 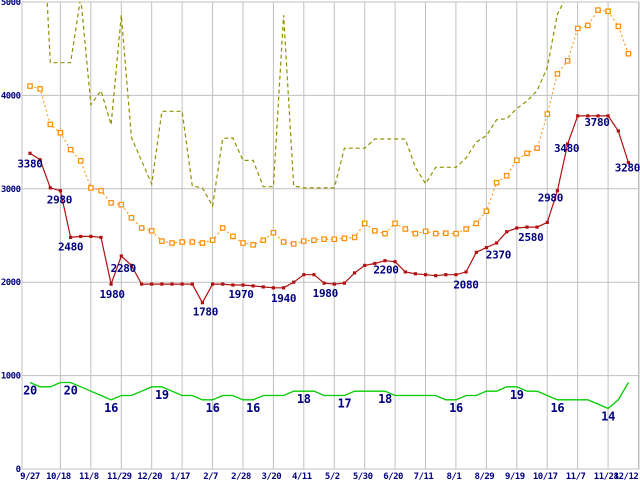 What do you see at coordinates (606, 476) in the screenshot?
I see `x-axis-label-11/28: 11/28` at bounding box center [606, 476].